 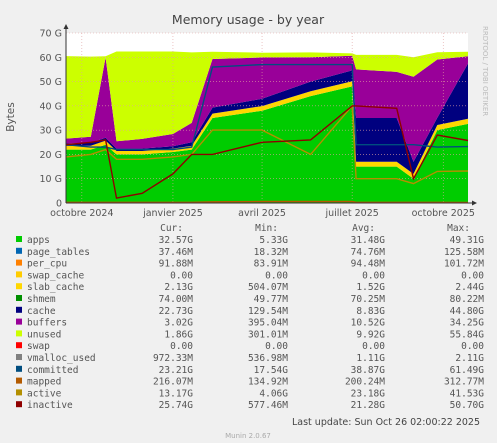 What do you see at coordinates (267, 202) in the screenshot?
I see `line-mapped` at bounding box center [267, 202].